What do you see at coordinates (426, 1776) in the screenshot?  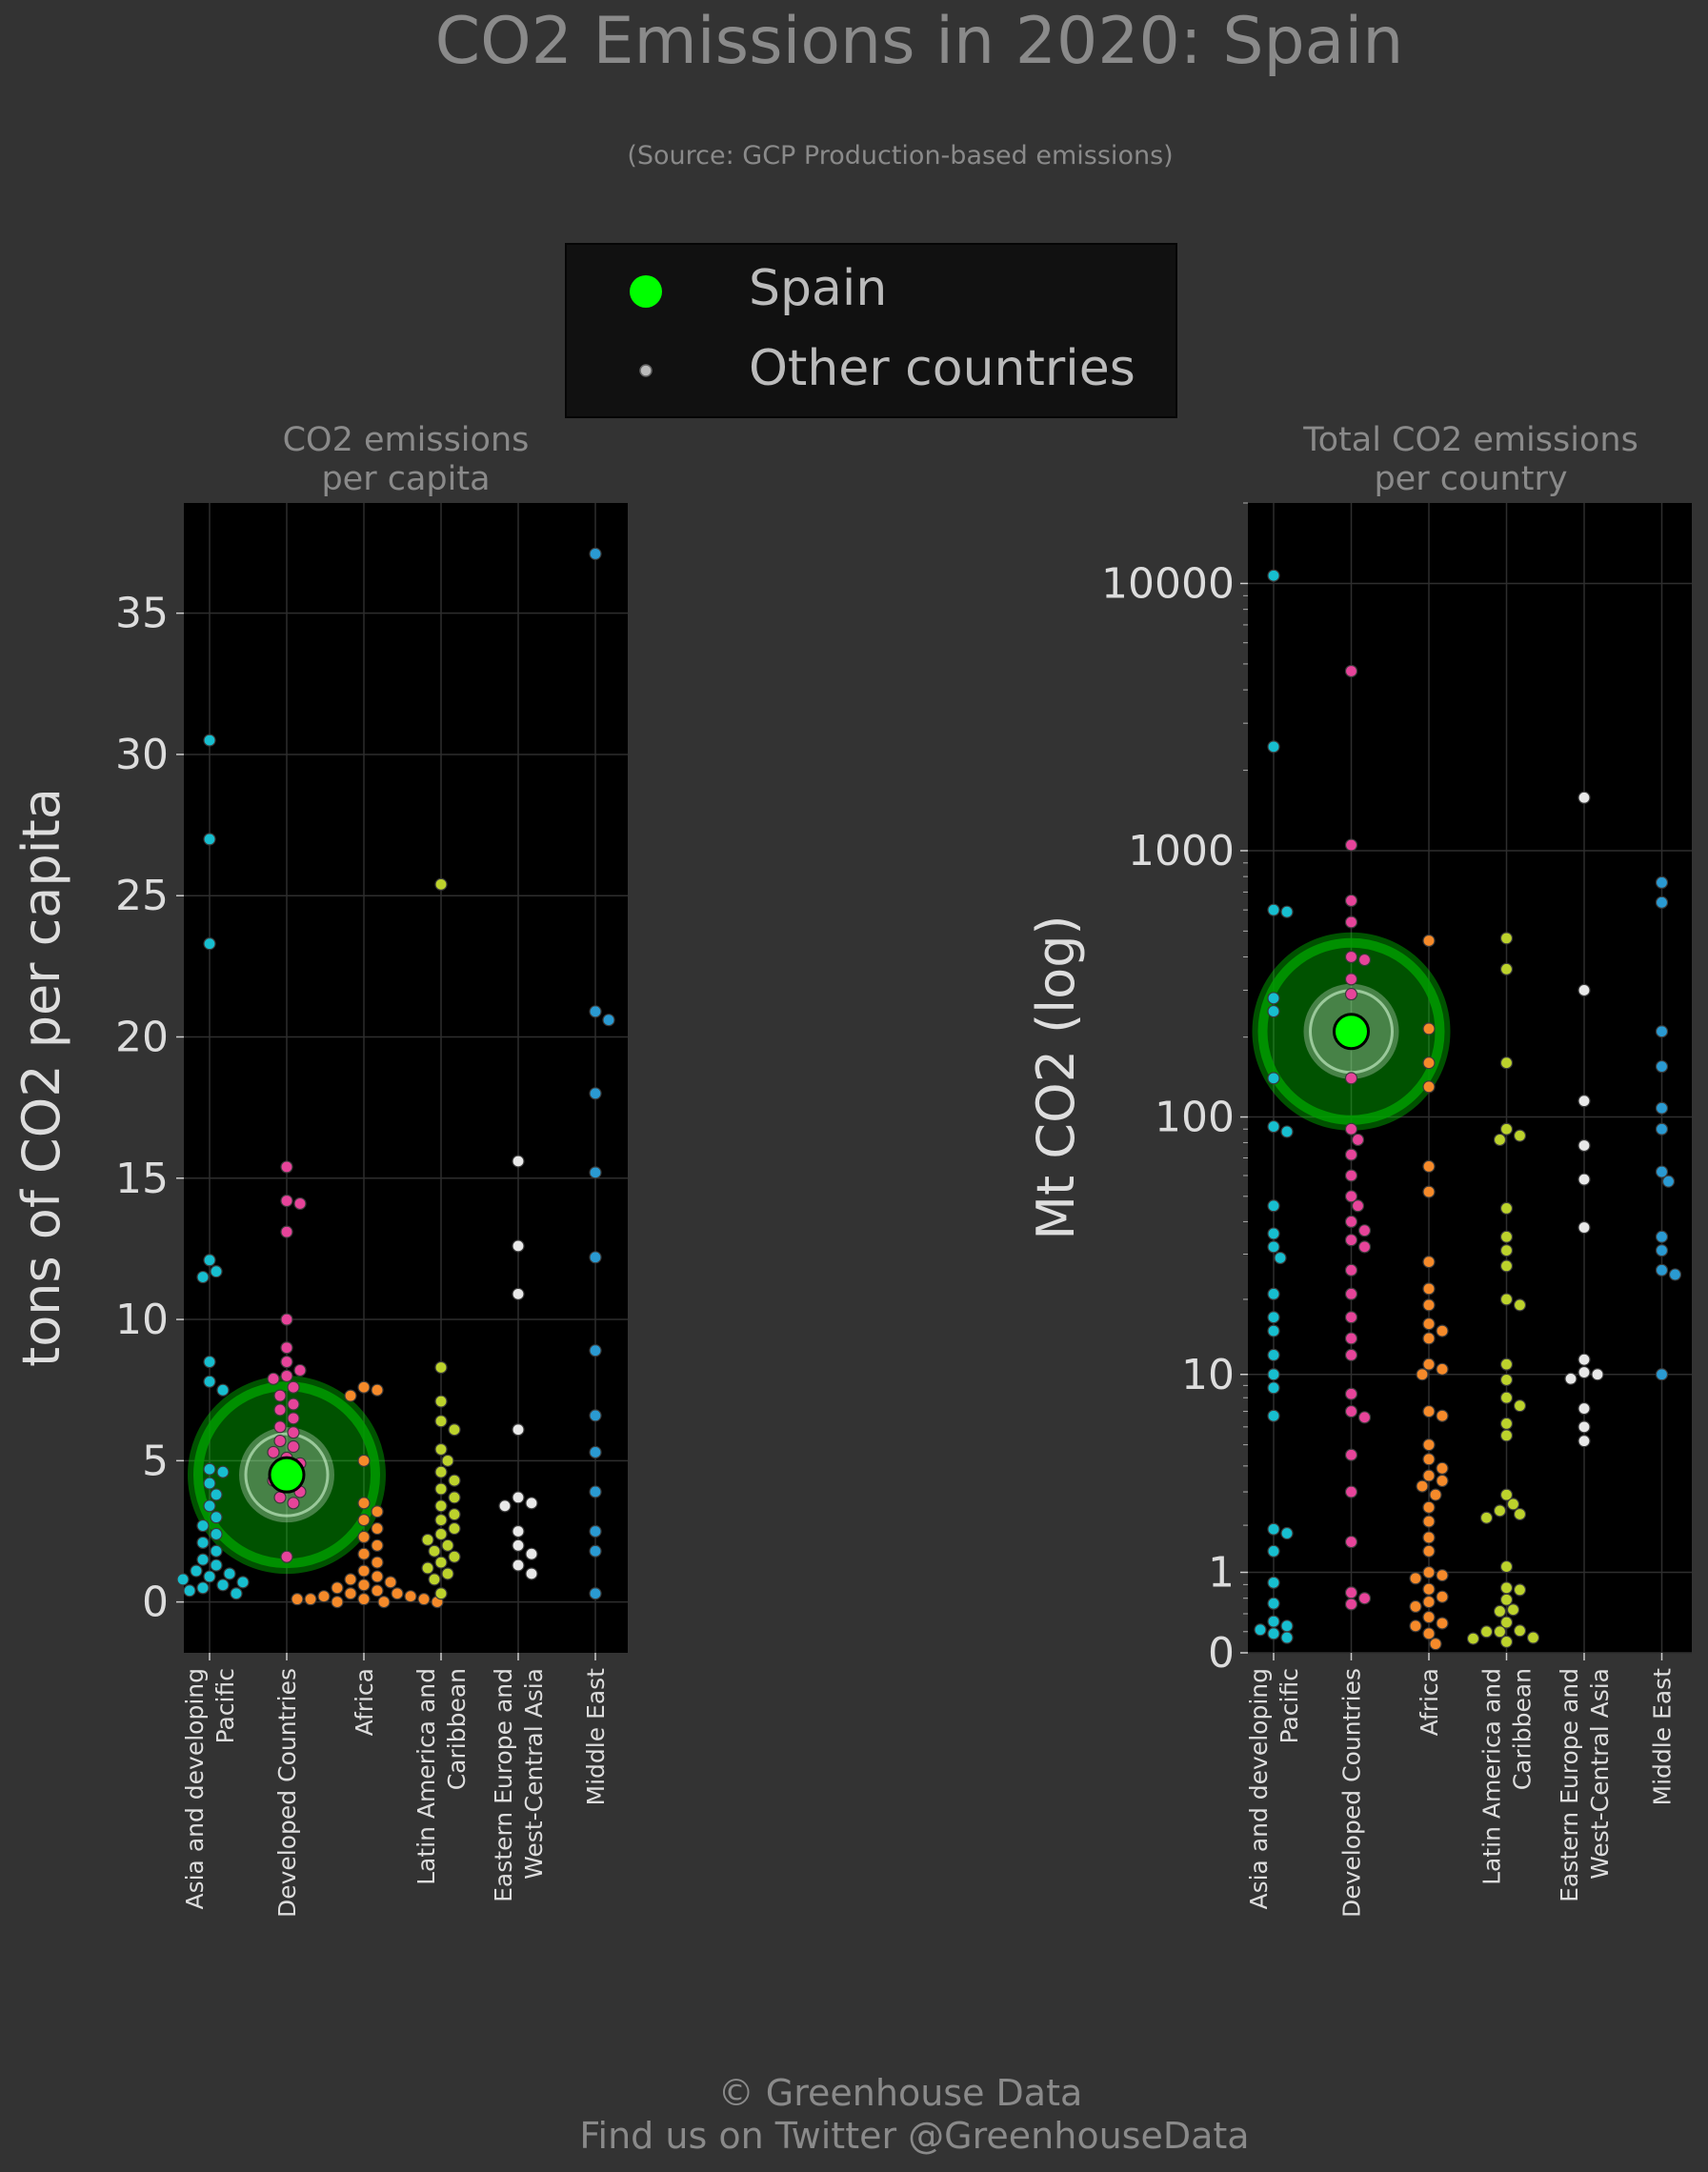 I see `x-tick-label-latin-america-and: Latin America and` at bounding box center [426, 1776].